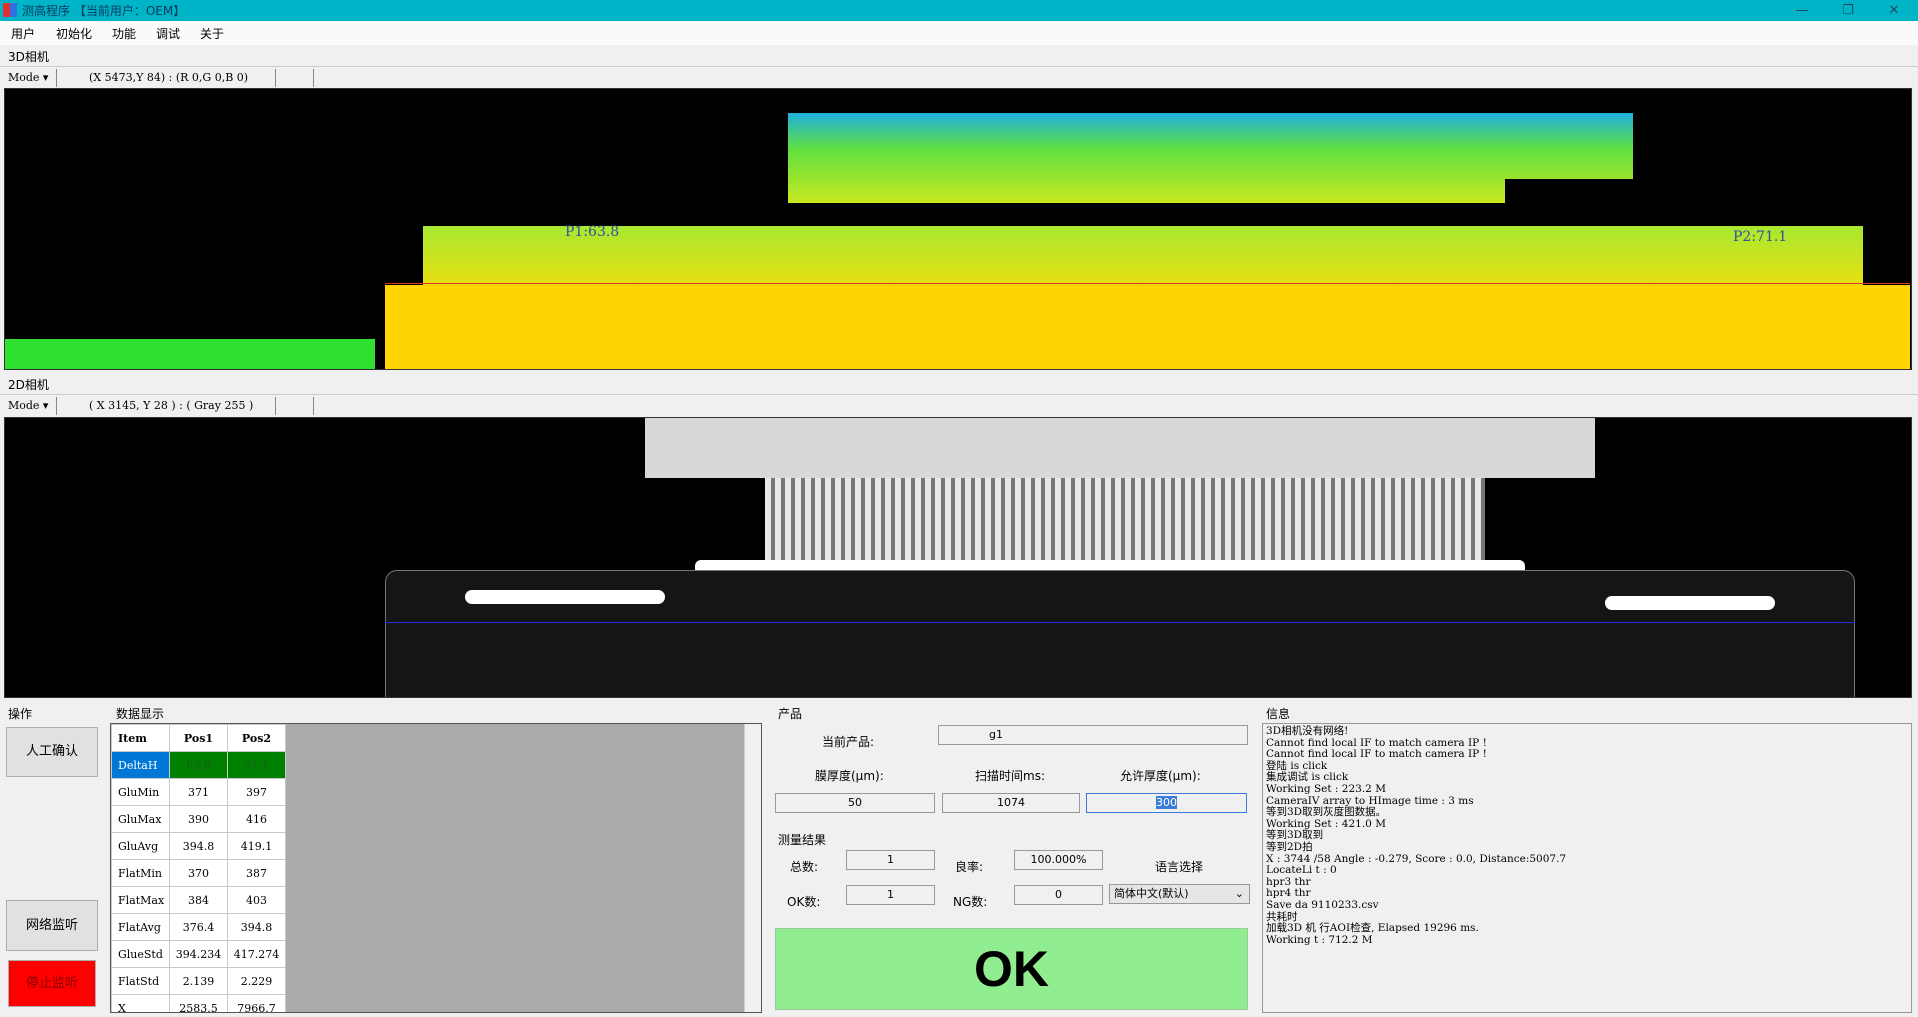 The width and height of the screenshot is (1918, 1017). What do you see at coordinates (198, 900) in the screenshot?
I see `grid-row: FlatMax 384 403` at bounding box center [198, 900].